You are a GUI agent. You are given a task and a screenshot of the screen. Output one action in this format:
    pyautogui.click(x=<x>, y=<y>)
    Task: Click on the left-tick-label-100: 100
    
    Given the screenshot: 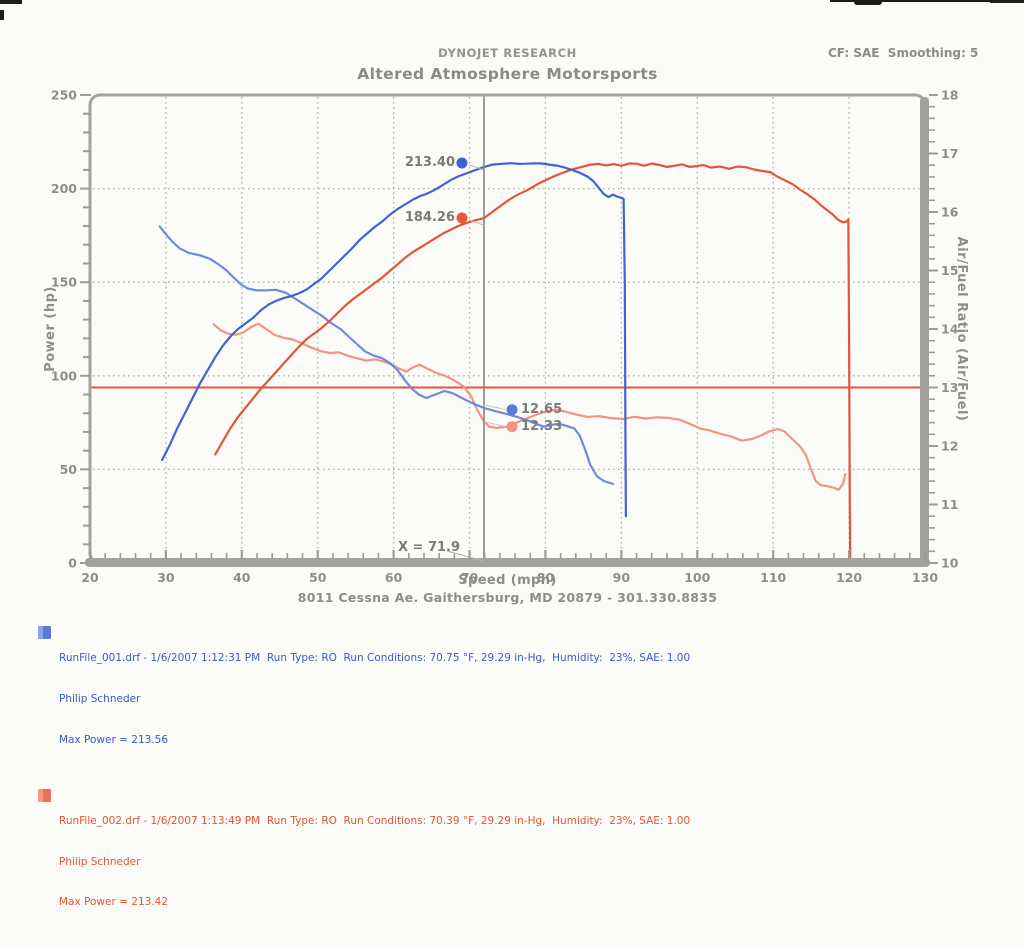 What is the action you would take?
    pyautogui.click(x=64, y=375)
    